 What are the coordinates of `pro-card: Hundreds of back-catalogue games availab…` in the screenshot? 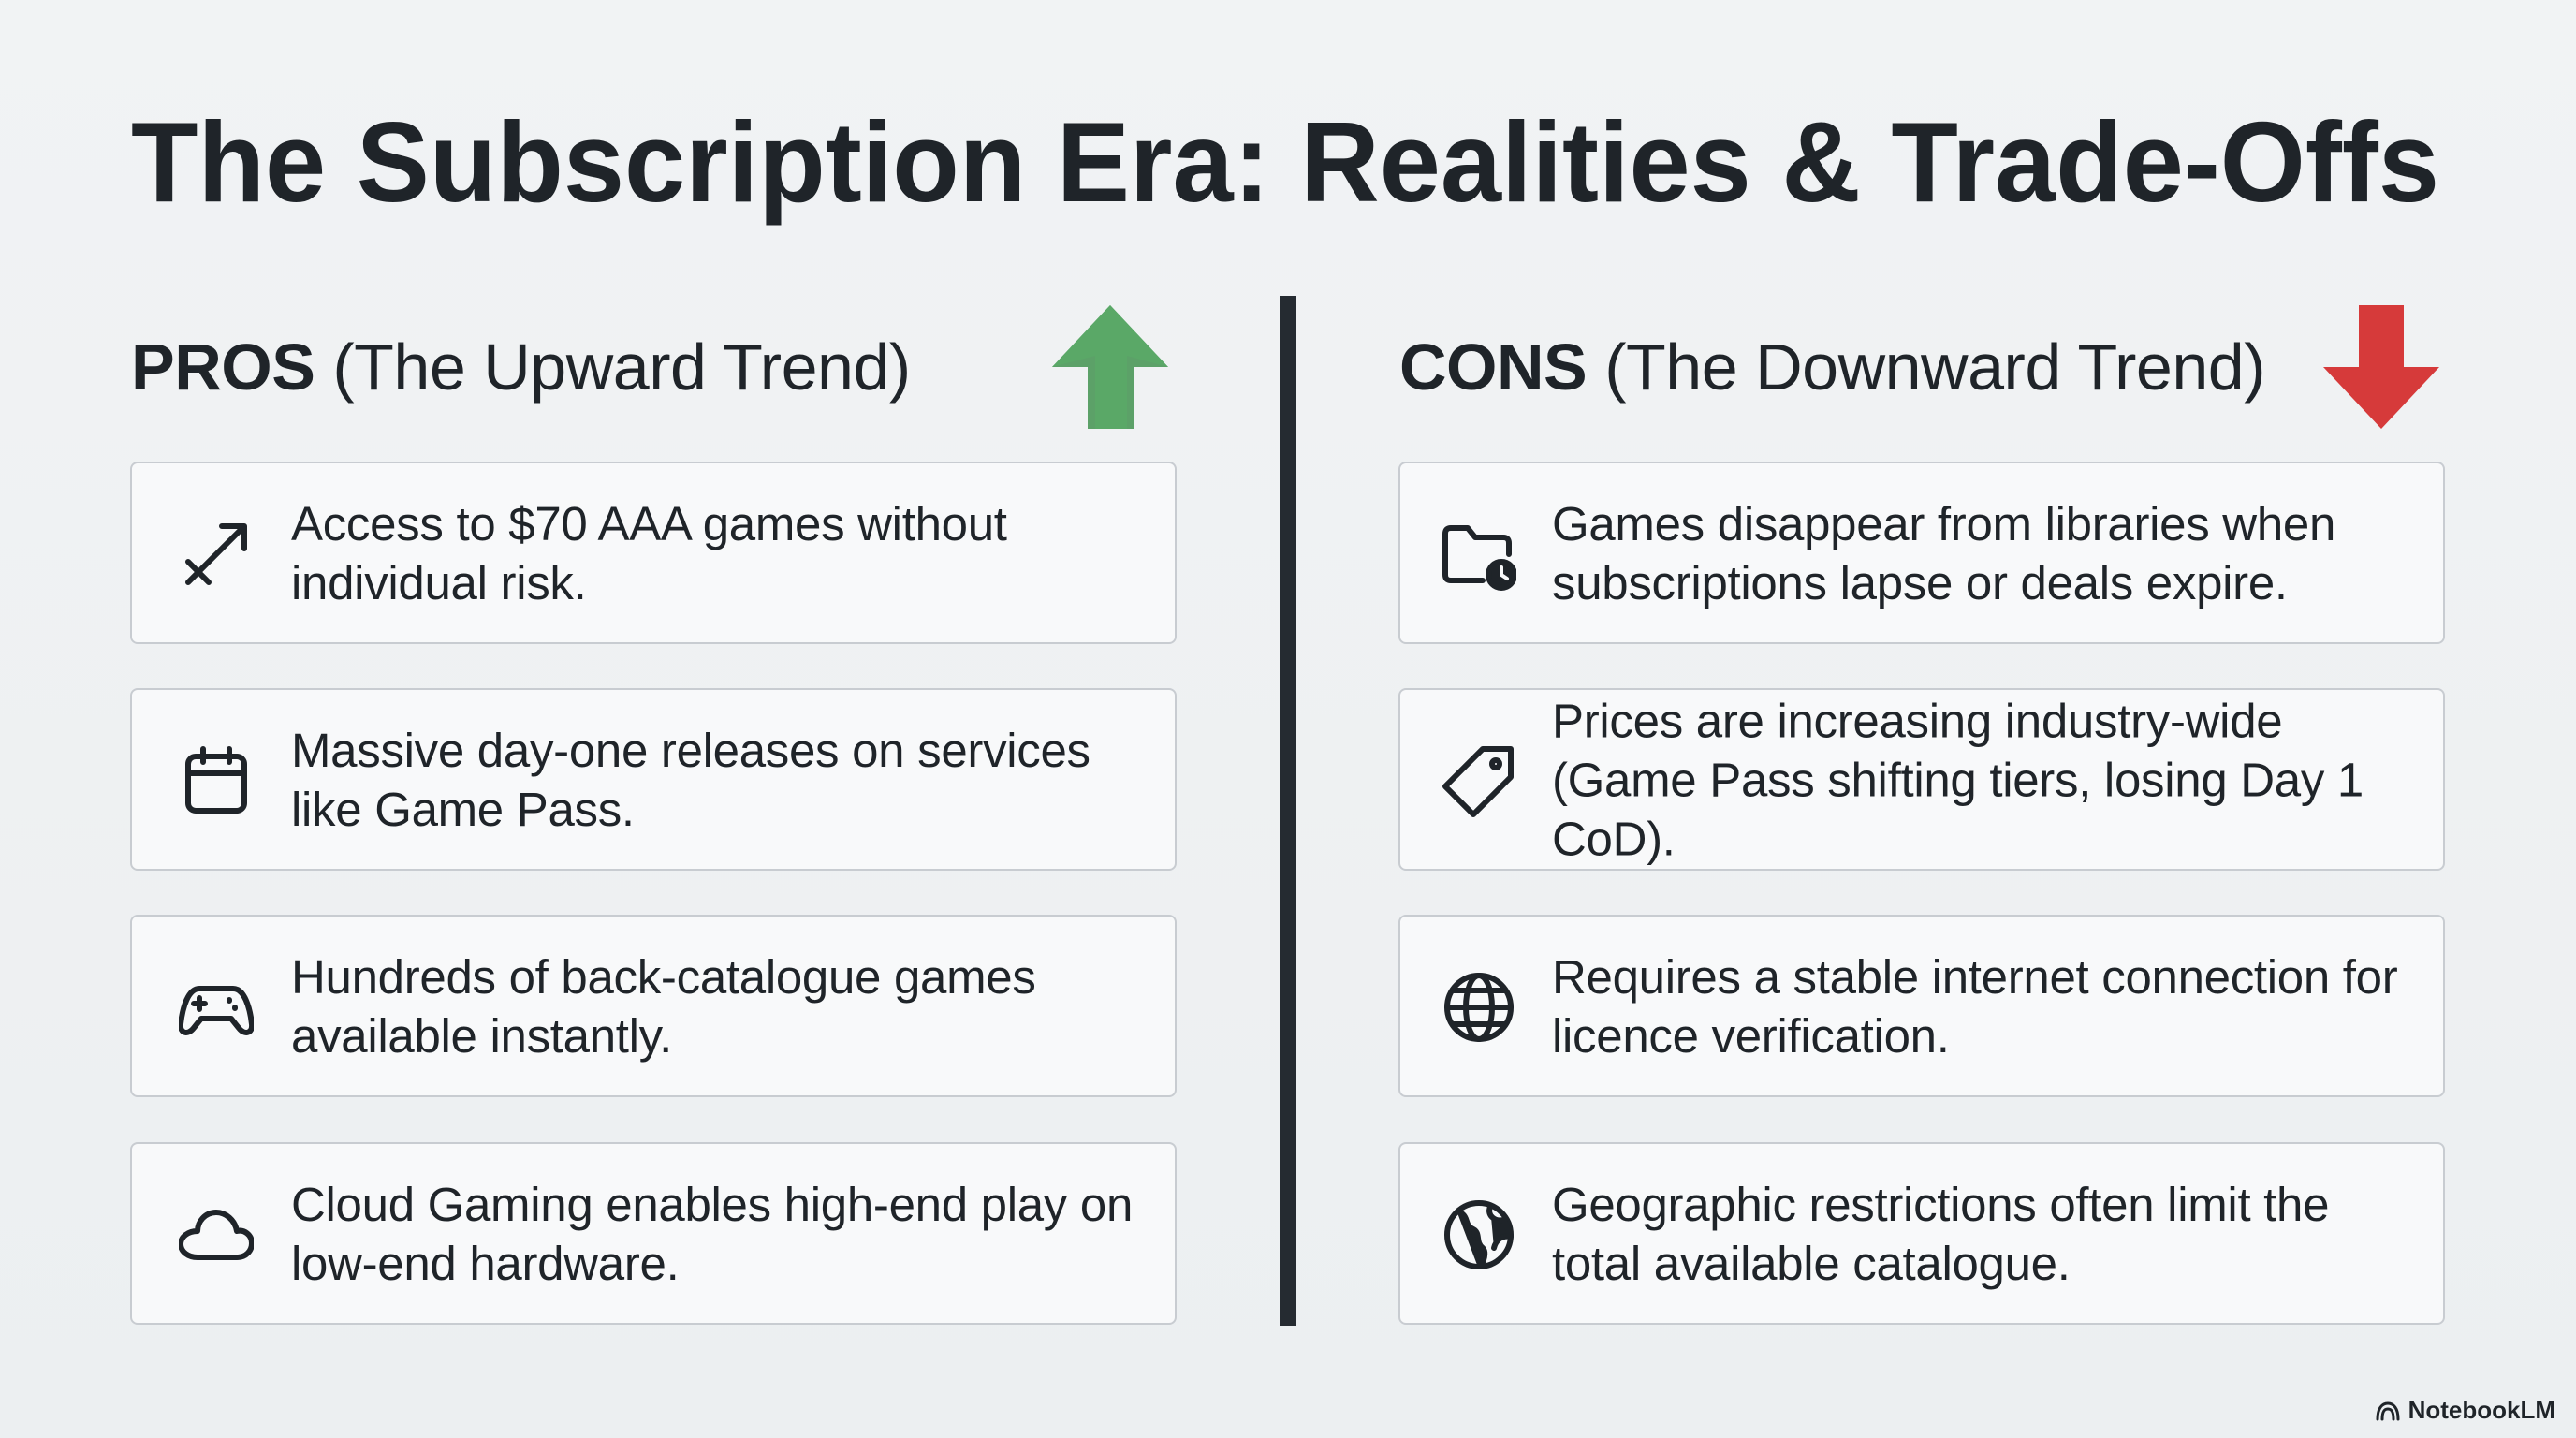 It's located at (653, 1006).